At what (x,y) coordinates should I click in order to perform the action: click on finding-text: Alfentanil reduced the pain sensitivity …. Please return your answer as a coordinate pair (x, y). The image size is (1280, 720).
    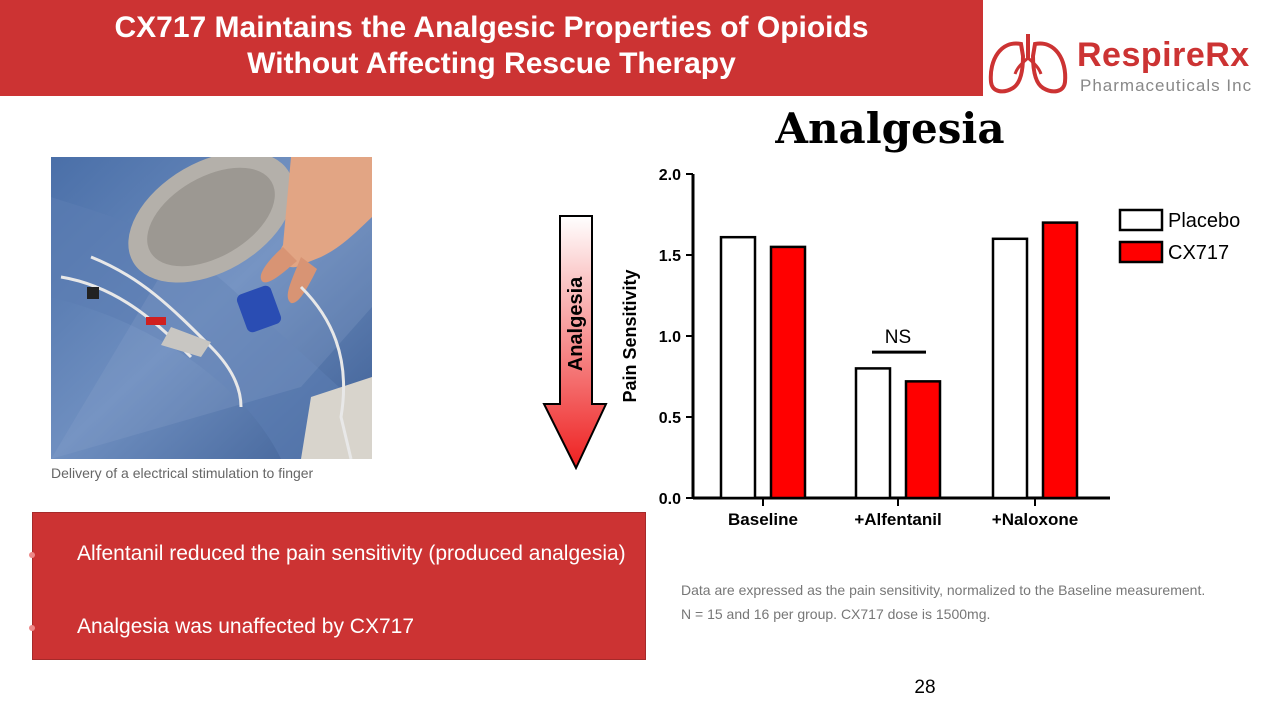
    Looking at the image, I should click on (351, 553).